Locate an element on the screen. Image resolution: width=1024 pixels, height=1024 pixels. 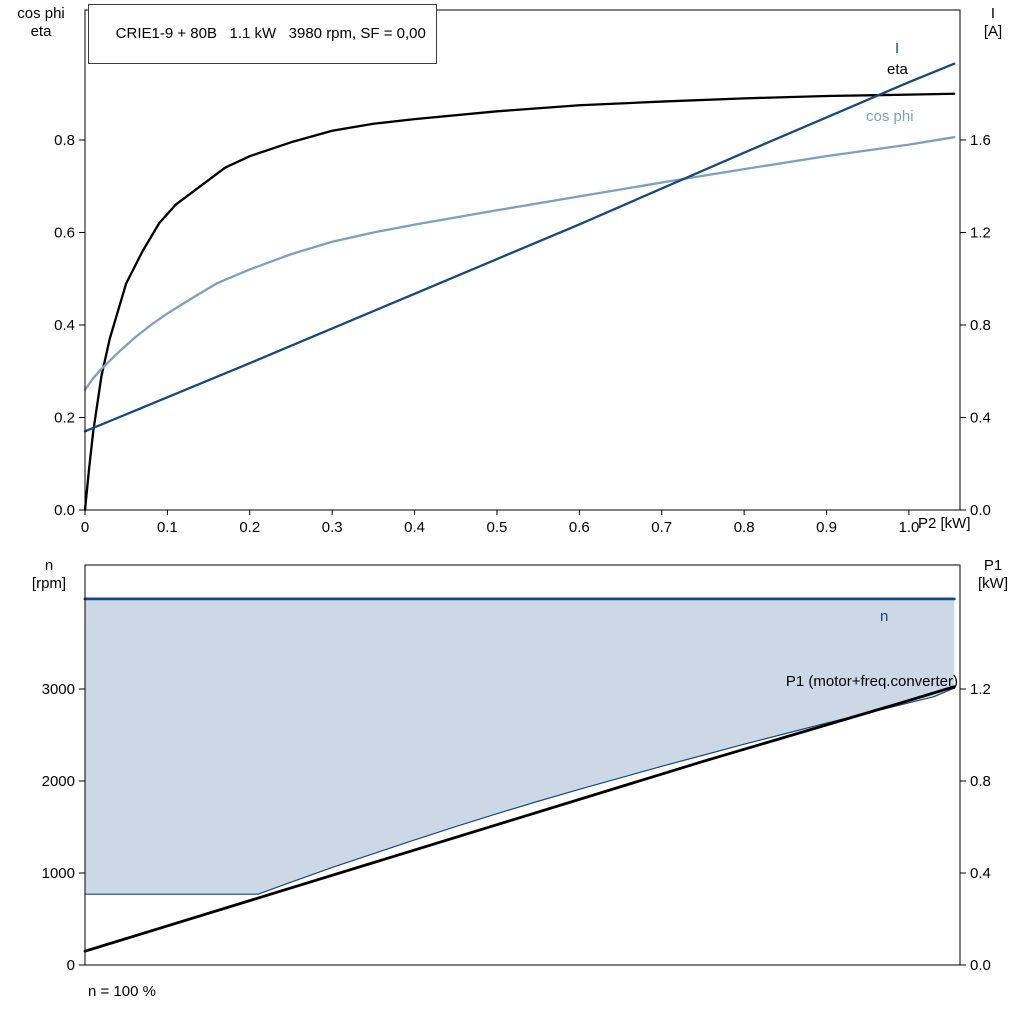
rpm-unit-label: [rpm] is located at coordinates (49, 583).